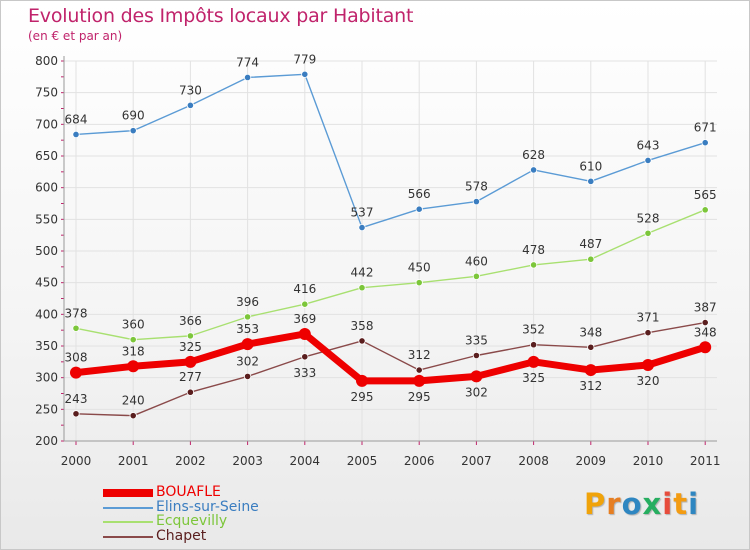  Describe the element at coordinates (614, 504) in the screenshot. I see `logo-letter: r` at that location.